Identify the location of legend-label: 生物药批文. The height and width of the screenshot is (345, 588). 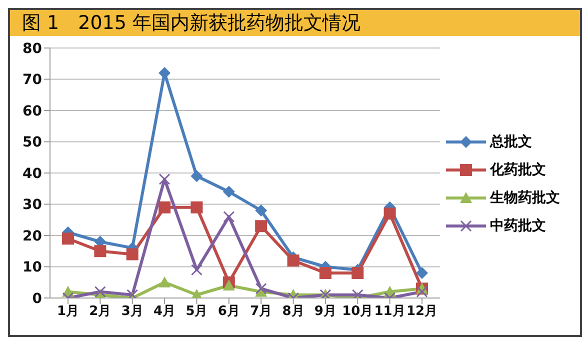
(525, 198).